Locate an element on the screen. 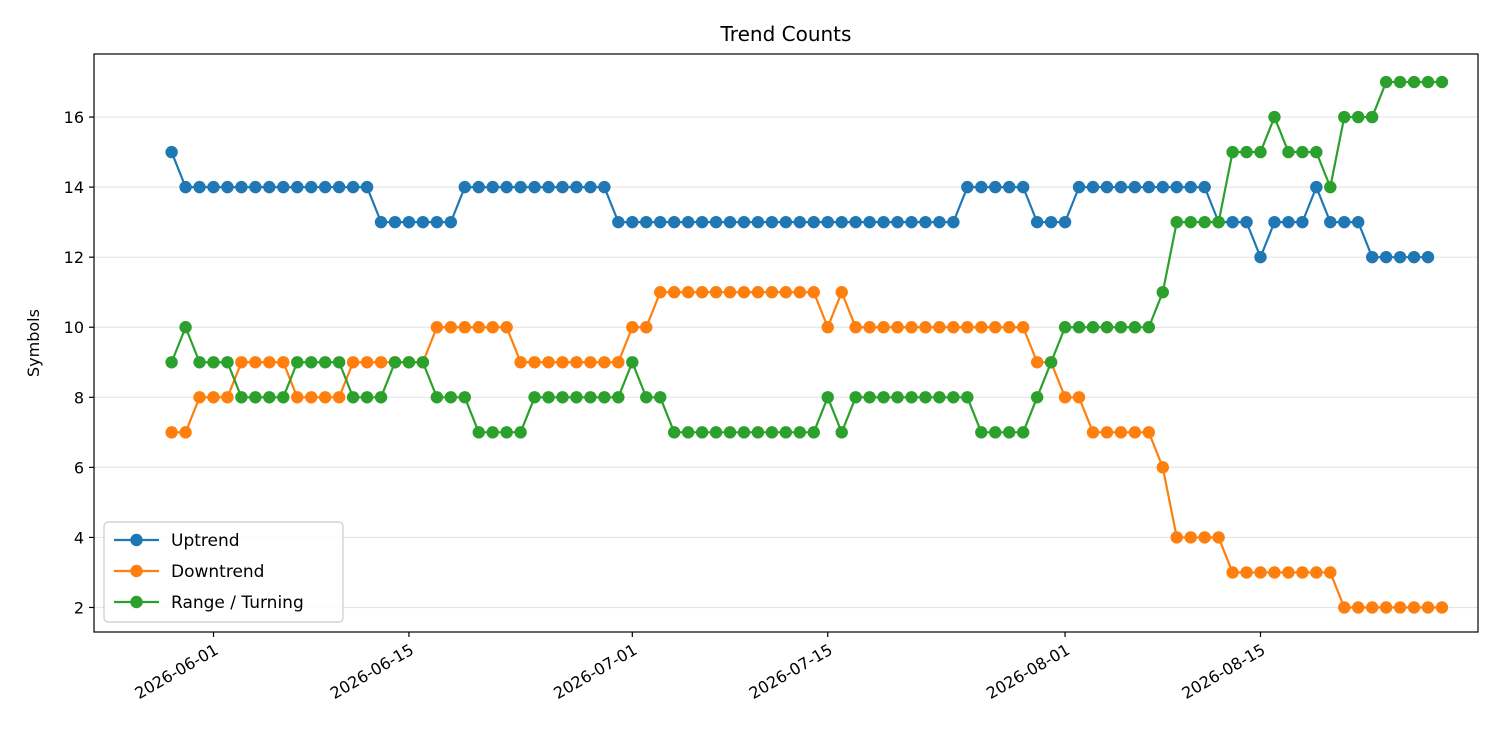 This screenshot has width=1500, height=750. y-tick-label: 4 is located at coordinates (79, 537).